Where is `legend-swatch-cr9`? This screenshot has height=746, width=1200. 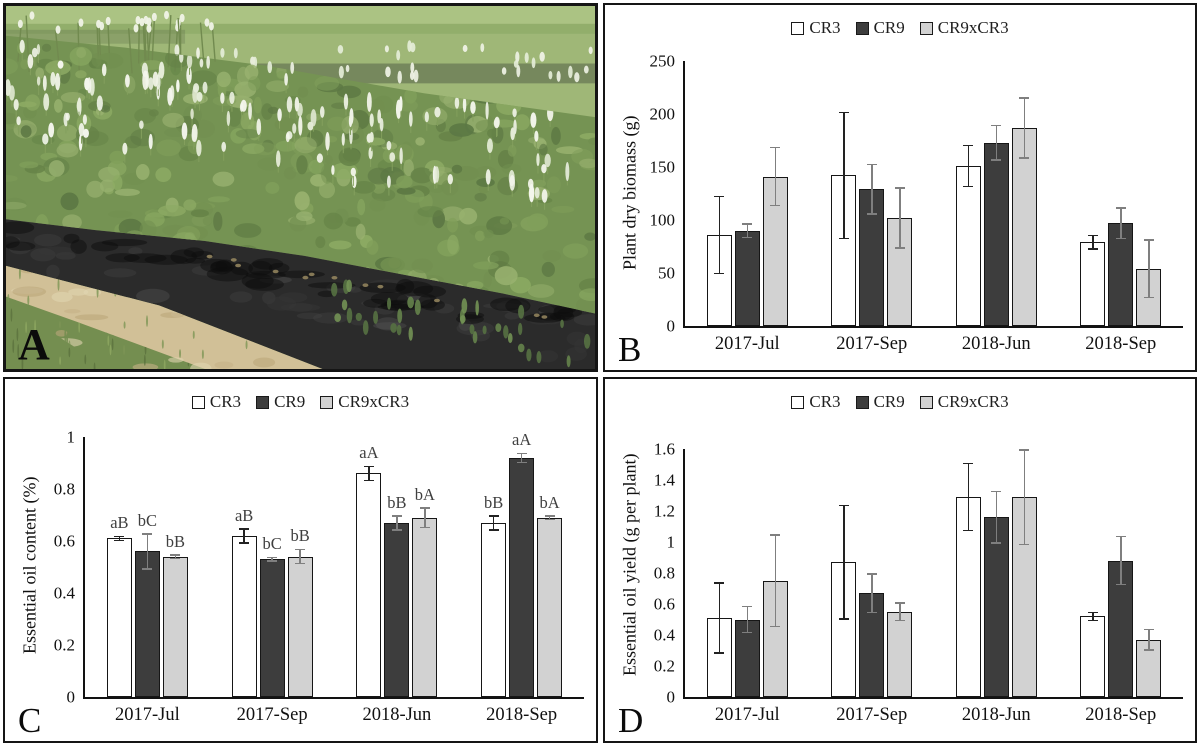 legend-swatch-cr9 is located at coordinates (263, 402).